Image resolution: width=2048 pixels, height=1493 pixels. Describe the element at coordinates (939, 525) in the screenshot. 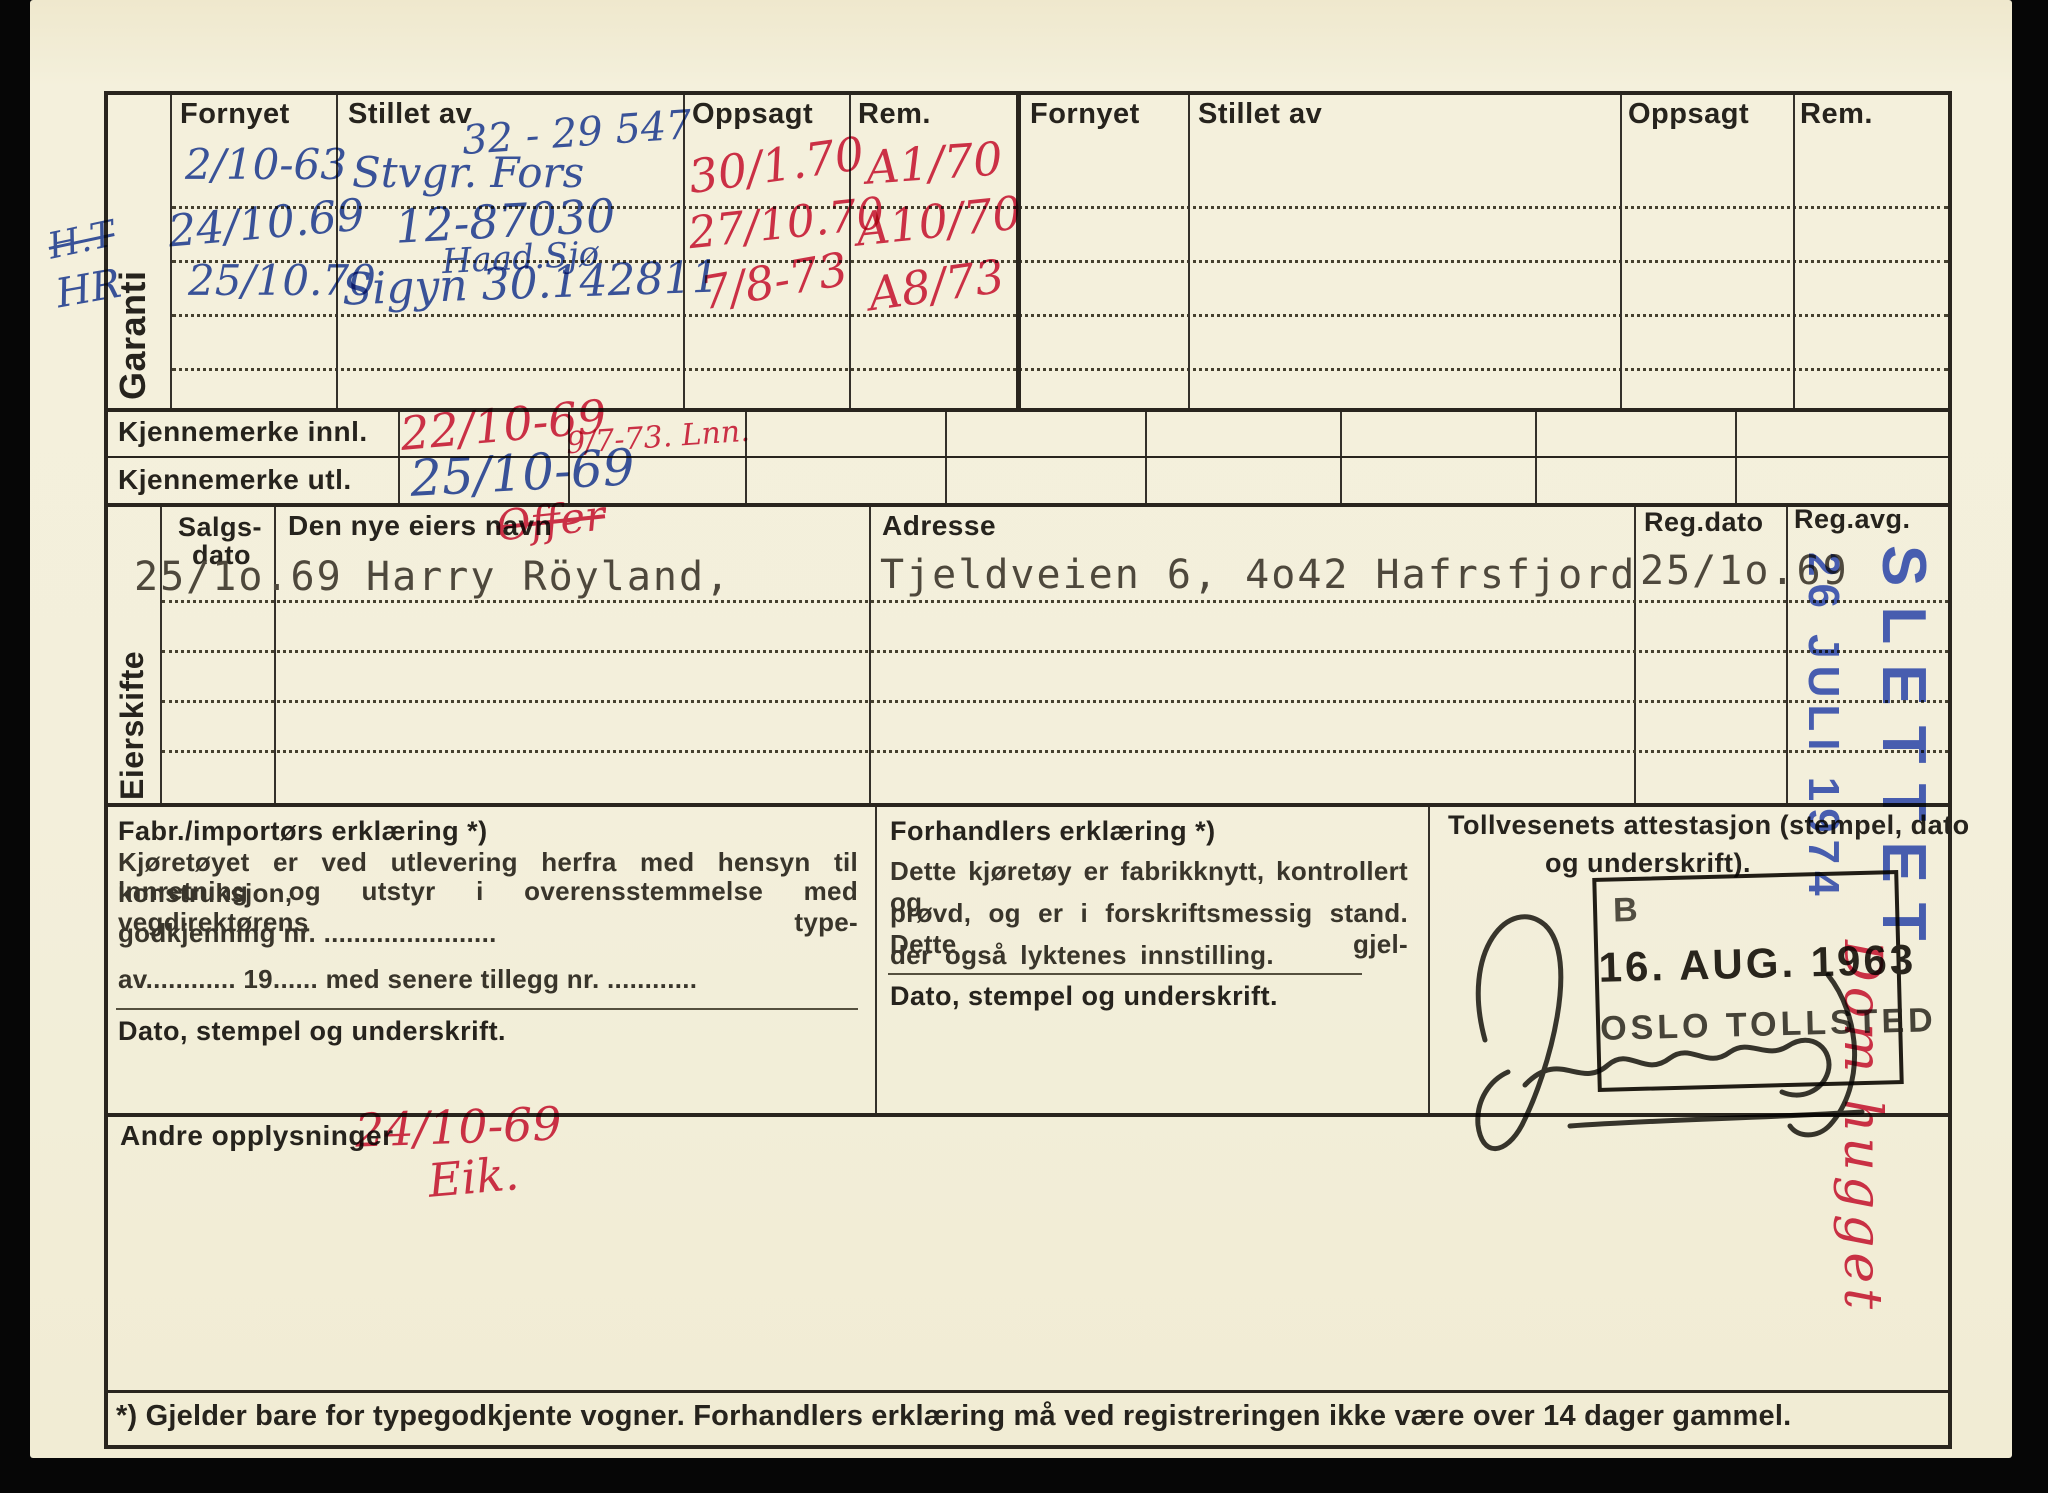

I see `adresse-label: Adresse` at that location.